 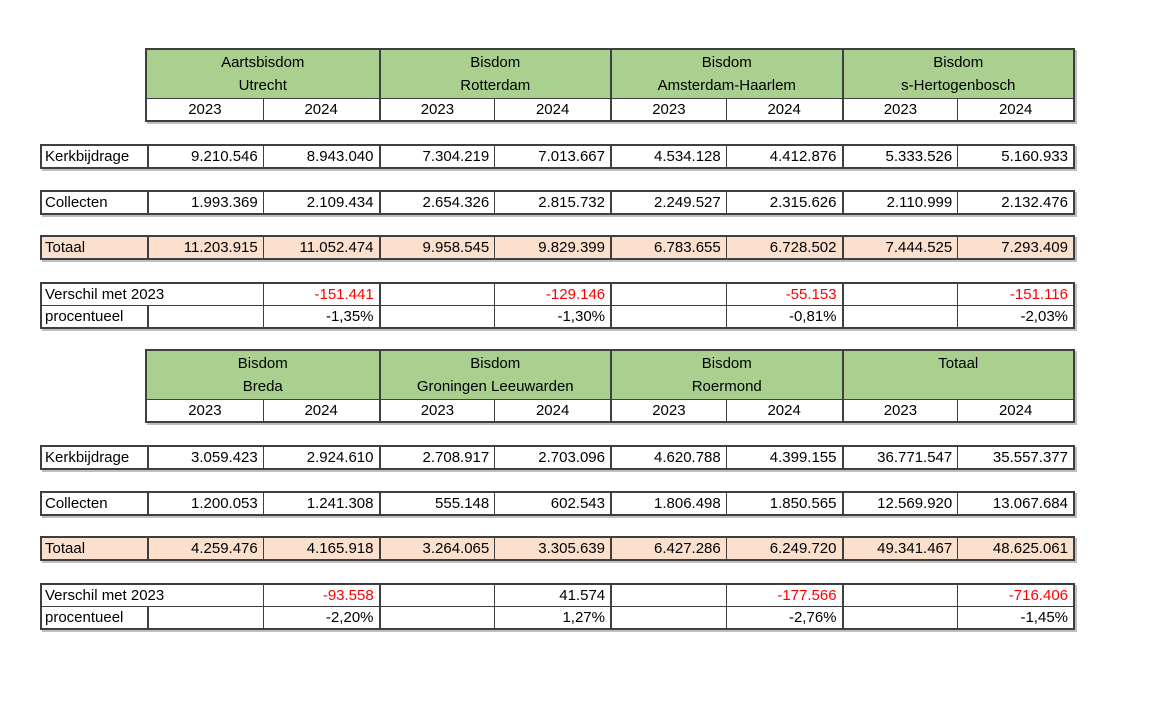 I want to click on diocese-name-line1: Totaal, so click(x=958, y=363).